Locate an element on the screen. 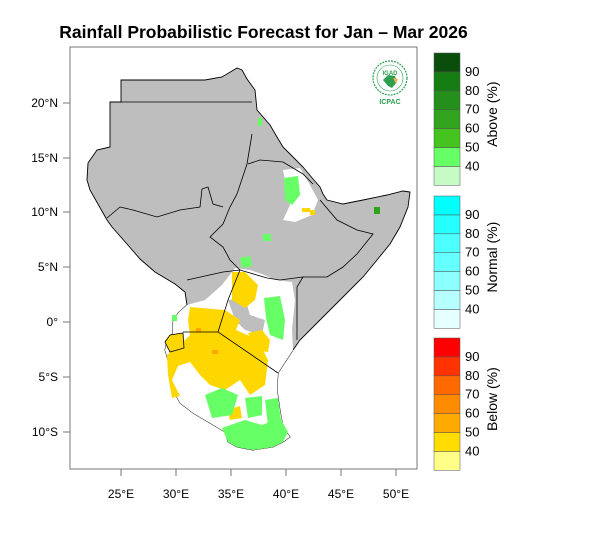  lat-ticks is located at coordinates (66, 267).